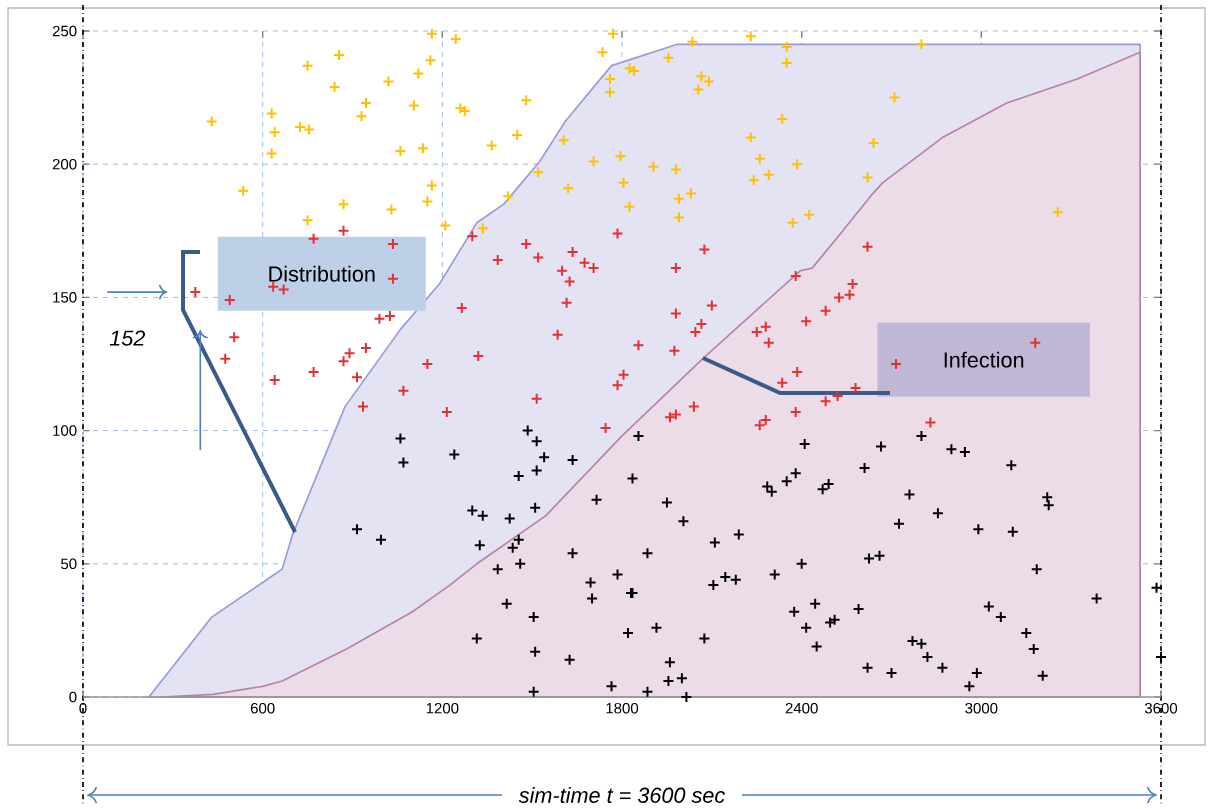 This screenshot has width=1212, height=809. Describe the element at coordinates (801, 708) in the screenshot. I see `x-tick-label: 2400` at that location.